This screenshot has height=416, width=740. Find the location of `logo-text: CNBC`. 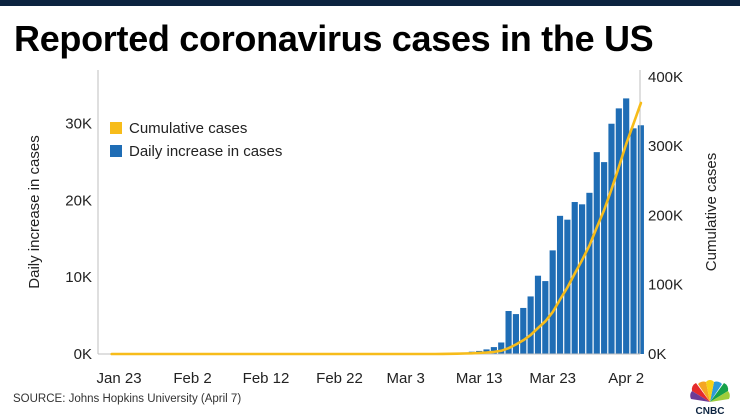

logo-text: CNBC is located at coordinates (710, 411).